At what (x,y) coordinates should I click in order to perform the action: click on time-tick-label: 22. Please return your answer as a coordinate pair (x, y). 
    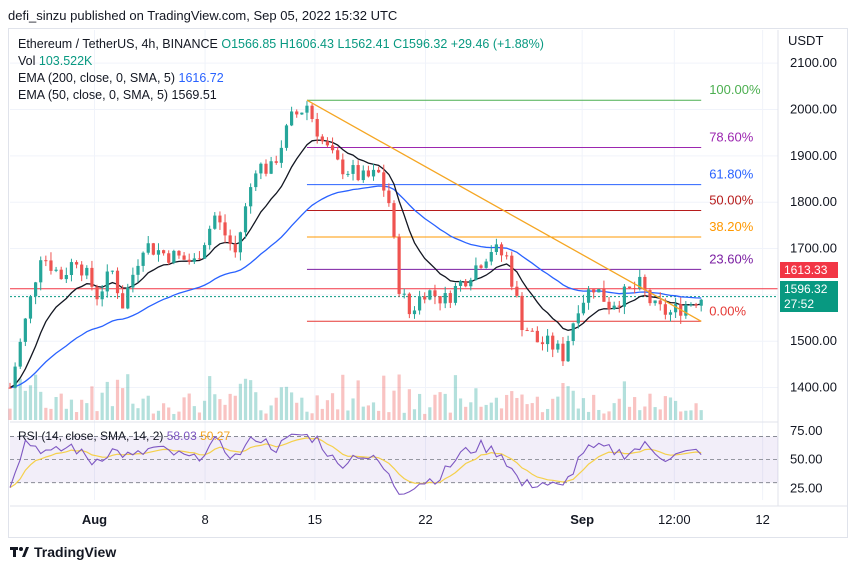
    Looking at the image, I should click on (425, 519).